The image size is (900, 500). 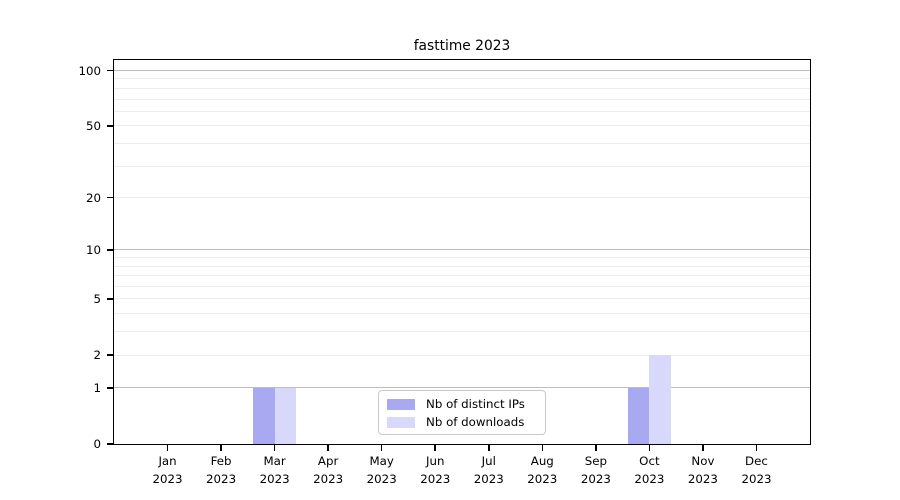 What do you see at coordinates (435, 470) in the screenshot?
I see `x-tick-label: Jun 2023` at bounding box center [435, 470].